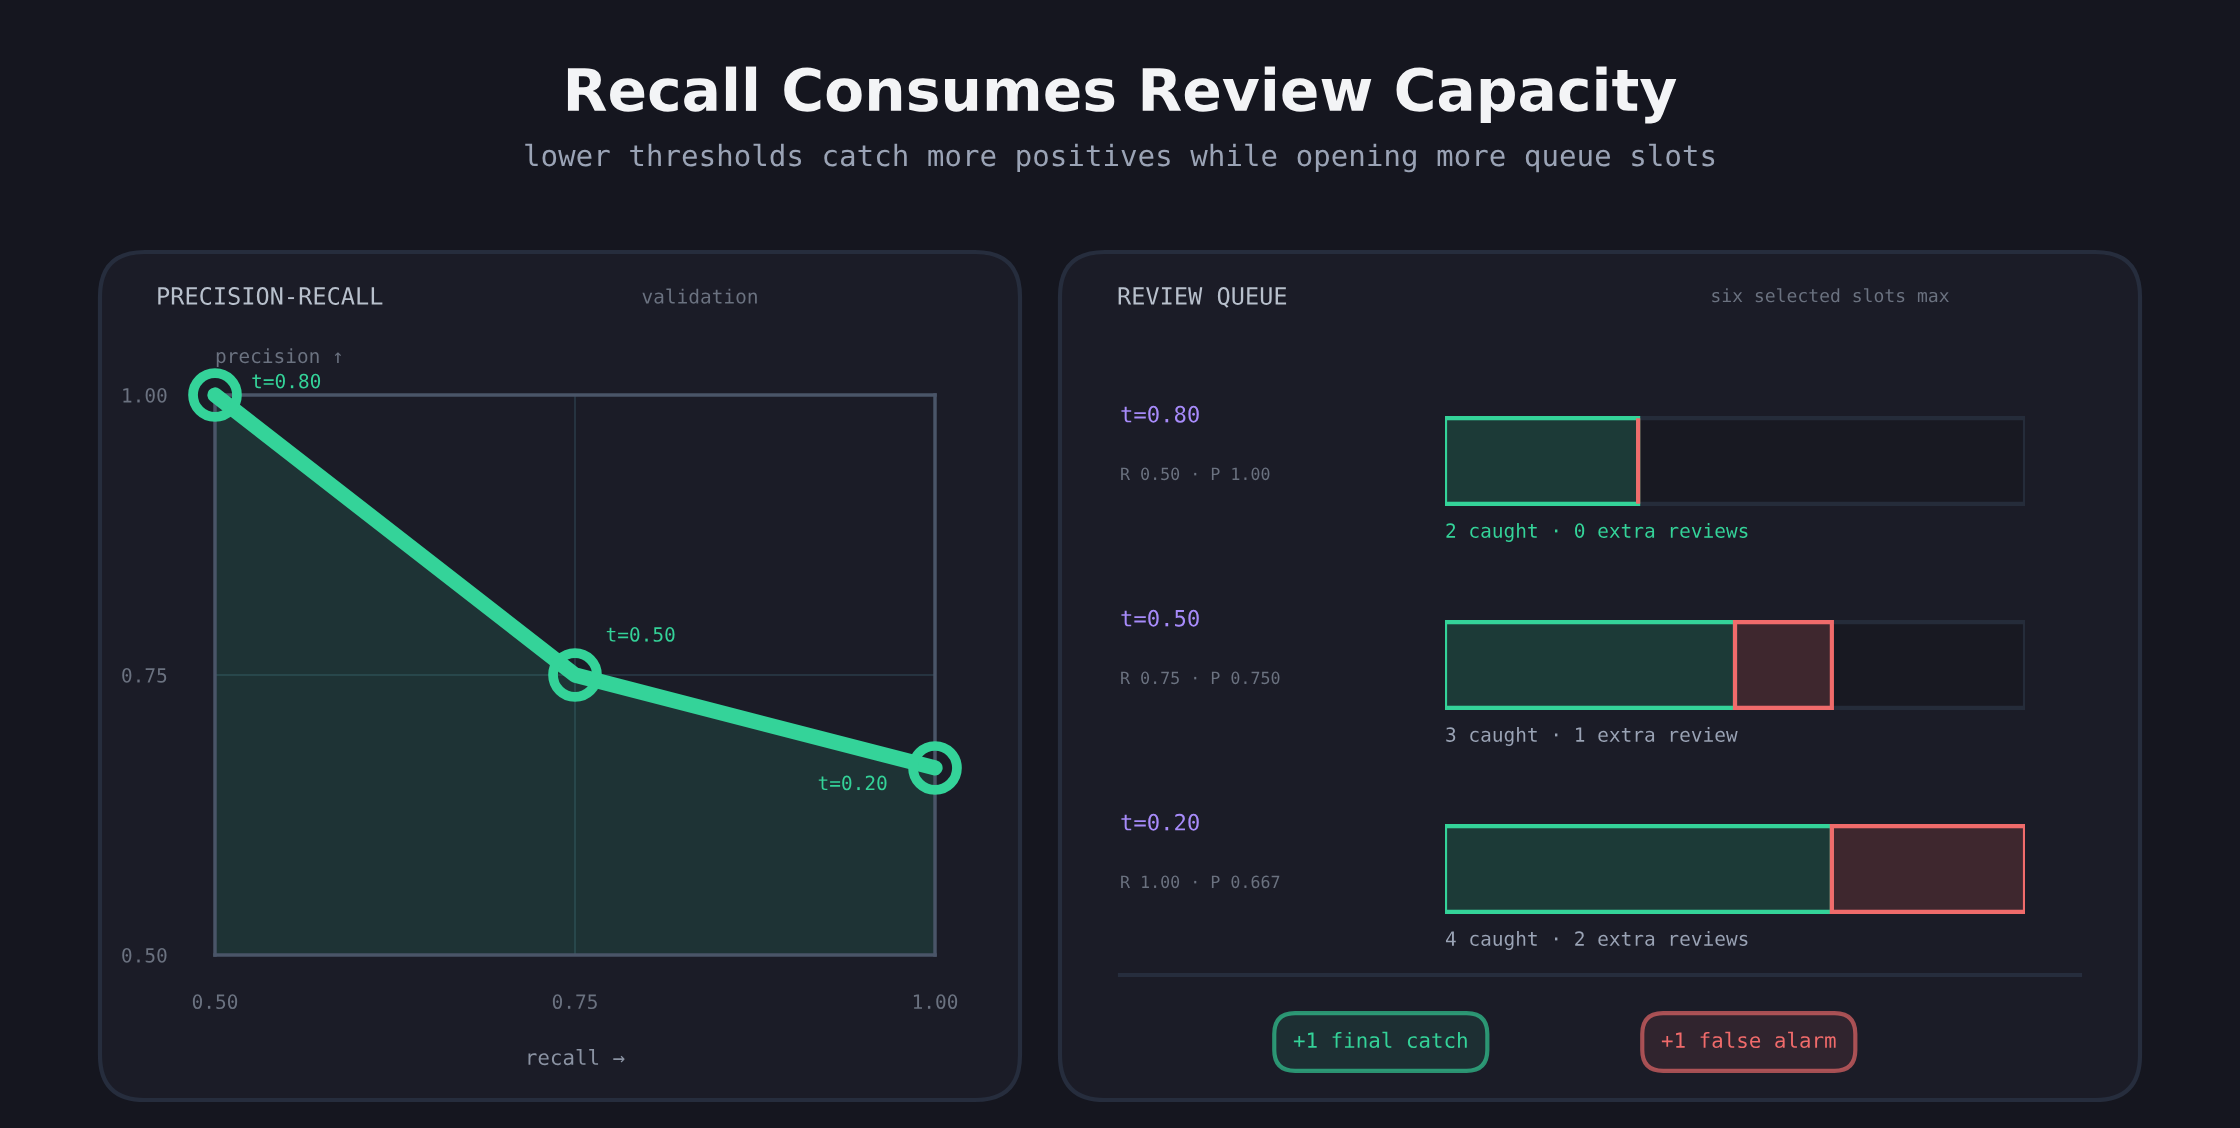 This screenshot has height=1128, width=2240. What do you see at coordinates (1160, 822) in the screenshot?
I see `y-tick-label: t=0.20` at bounding box center [1160, 822].